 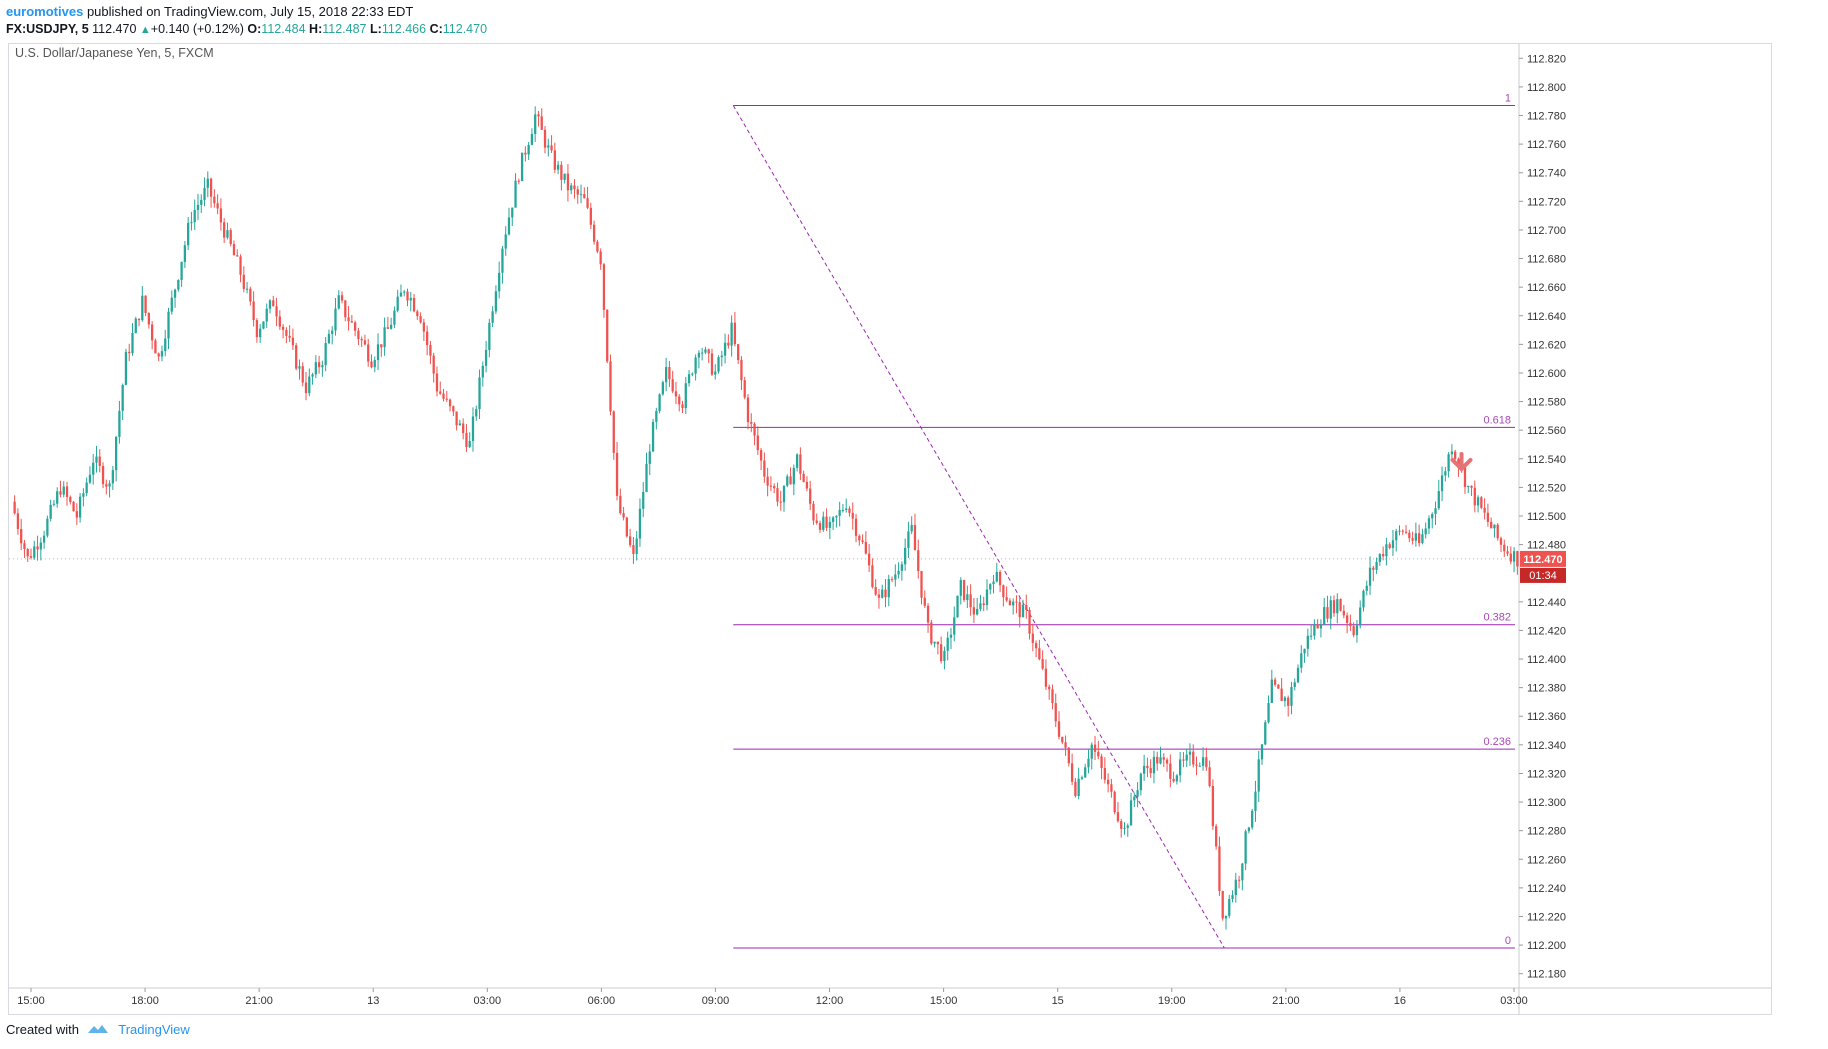 I want to click on open-label: O:, so click(x=254, y=29).